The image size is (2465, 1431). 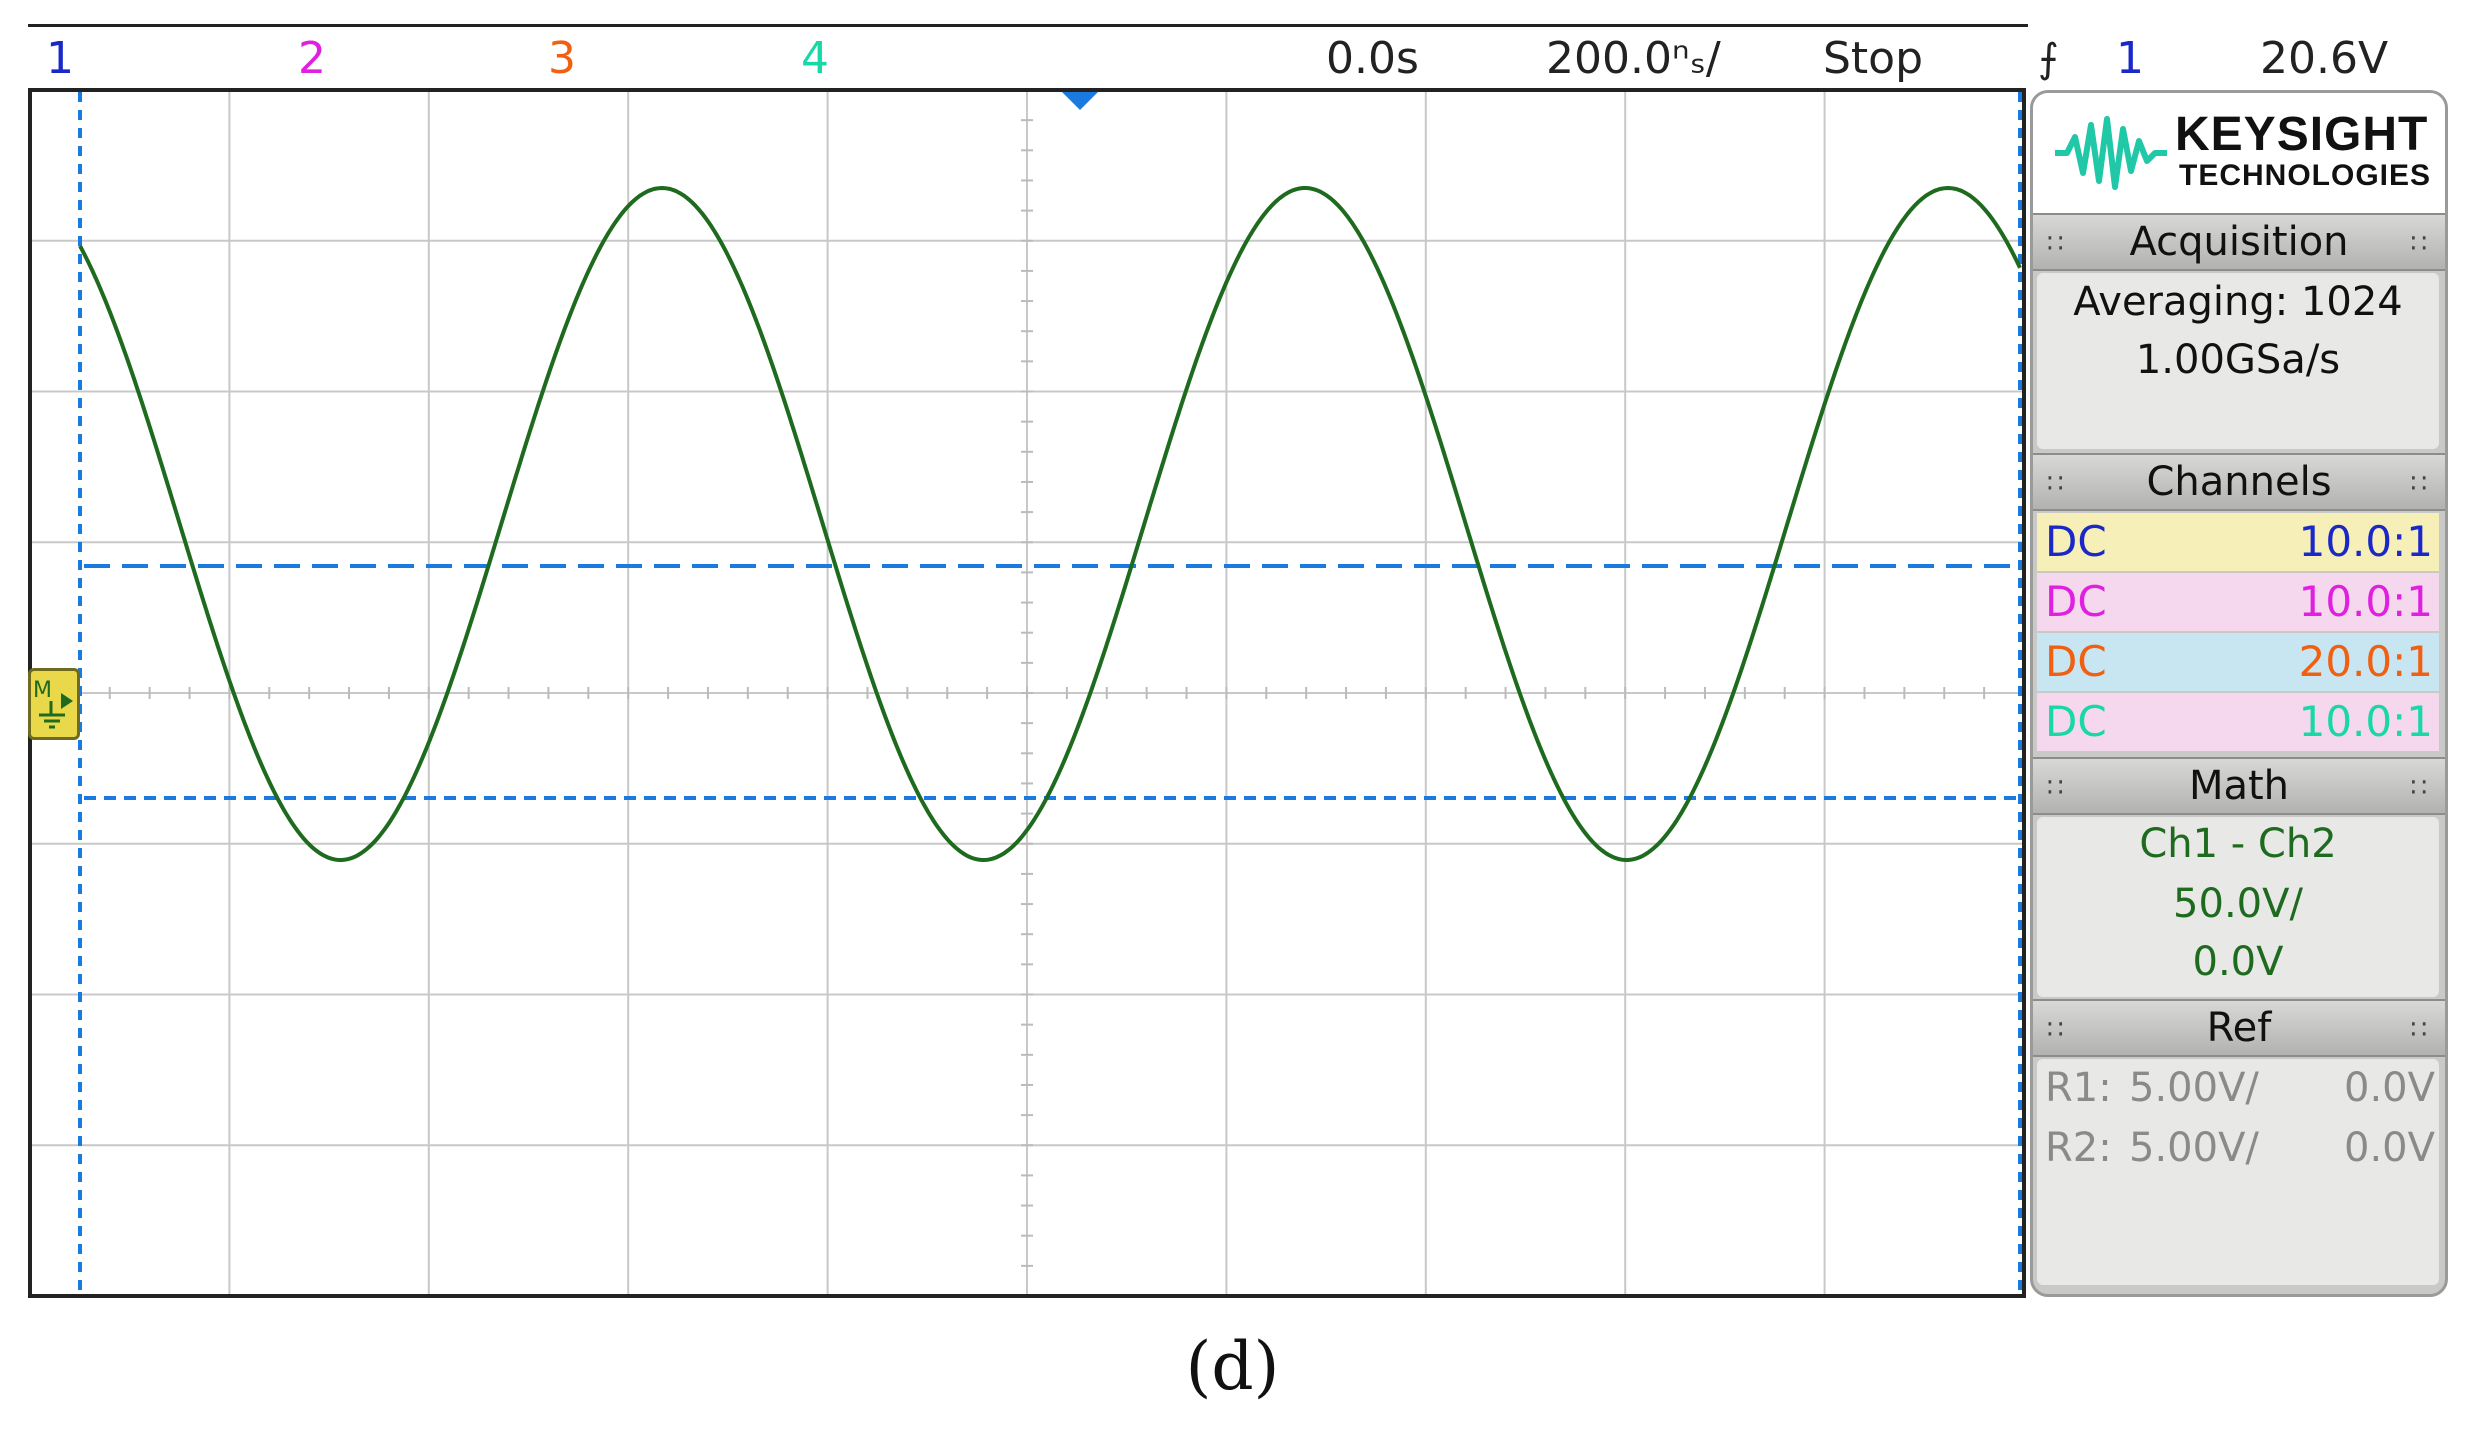 I want to click on ref-body: R1: 5.00V/ 0.0V R2: 5.00V/ 0.0V, so click(x=2238, y=1172).